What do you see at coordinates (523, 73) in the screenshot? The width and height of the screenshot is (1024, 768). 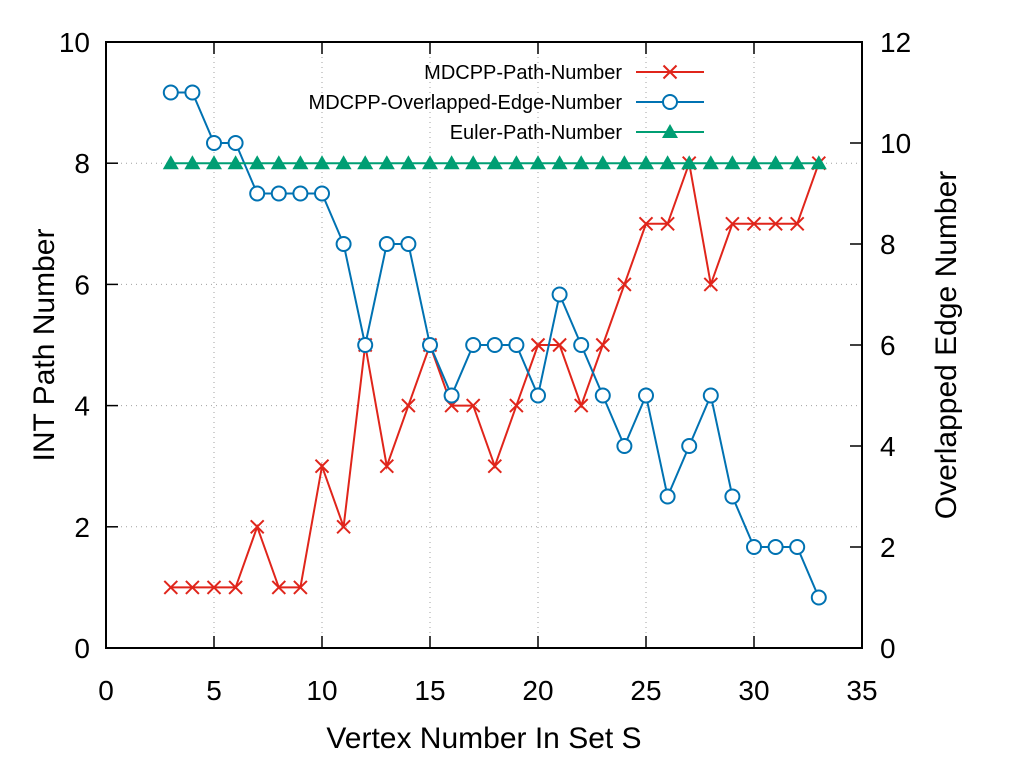 I see `legend-label: MDCPP-Path-Number` at bounding box center [523, 73].